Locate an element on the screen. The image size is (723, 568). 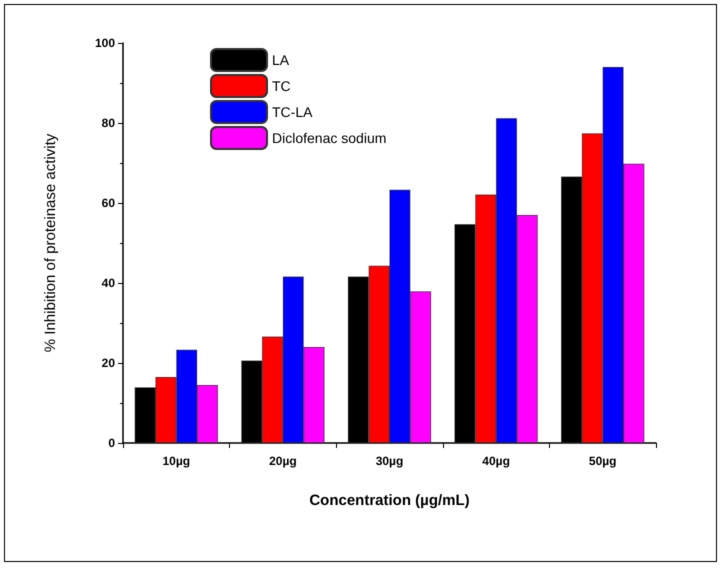
y-tick-label: 100 is located at coordinates (105, 43).